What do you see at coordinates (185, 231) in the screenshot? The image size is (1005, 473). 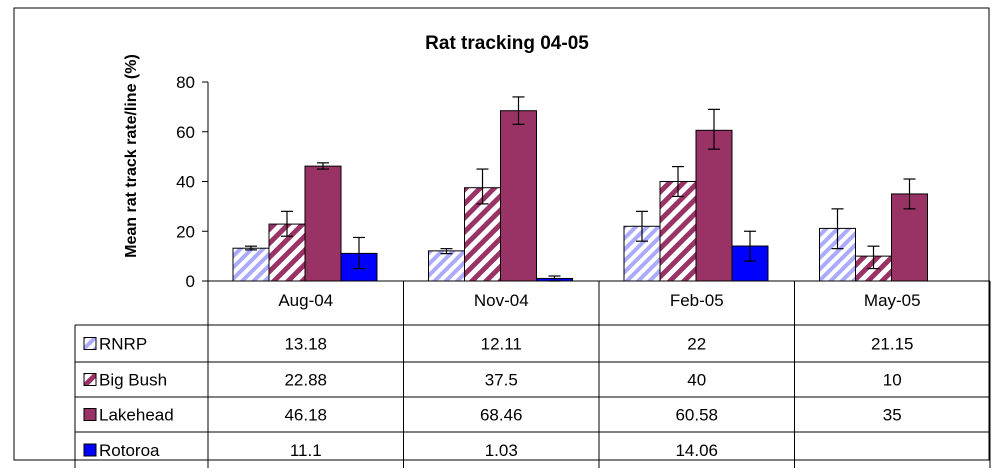 I see `y-tick-label: 20` at bounding box center [185, 231].